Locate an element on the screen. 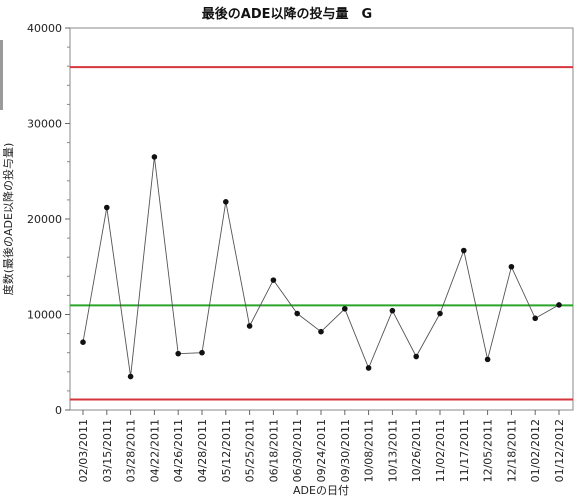  y-axis: 0 10000 20000 30000 40000 is located at coordinates (48, 219).